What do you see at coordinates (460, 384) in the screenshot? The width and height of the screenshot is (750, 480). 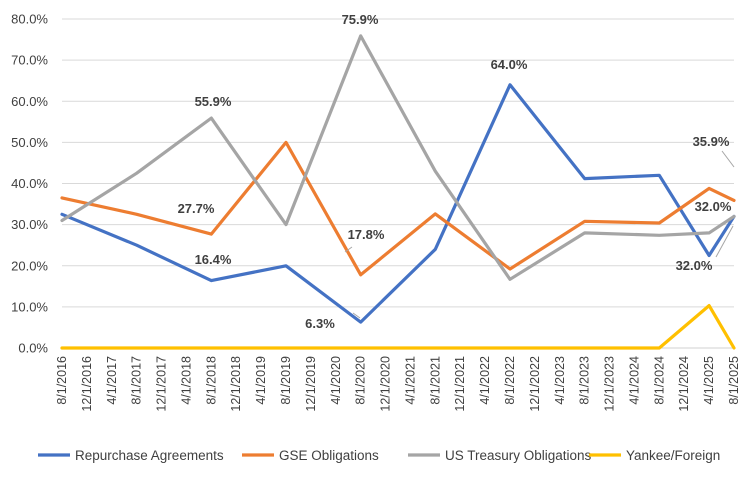 I see `x-tick-label: 12/1/2021` at bounding box center [460, 384].